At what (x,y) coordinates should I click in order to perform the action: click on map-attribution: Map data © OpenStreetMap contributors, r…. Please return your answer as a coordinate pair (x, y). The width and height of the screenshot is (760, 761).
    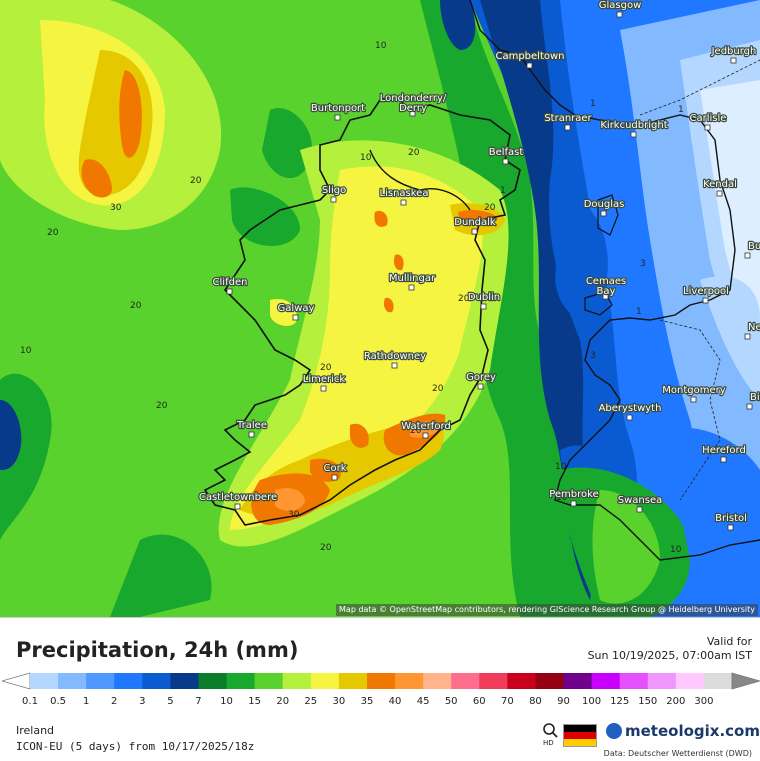
    Looking at the image, I should click on (547, 610).